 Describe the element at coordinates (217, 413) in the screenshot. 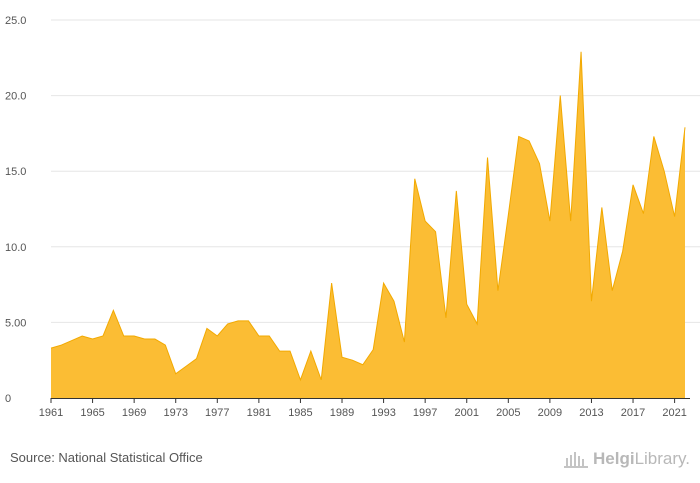

I see `x-tick-label: 1977` at that location.